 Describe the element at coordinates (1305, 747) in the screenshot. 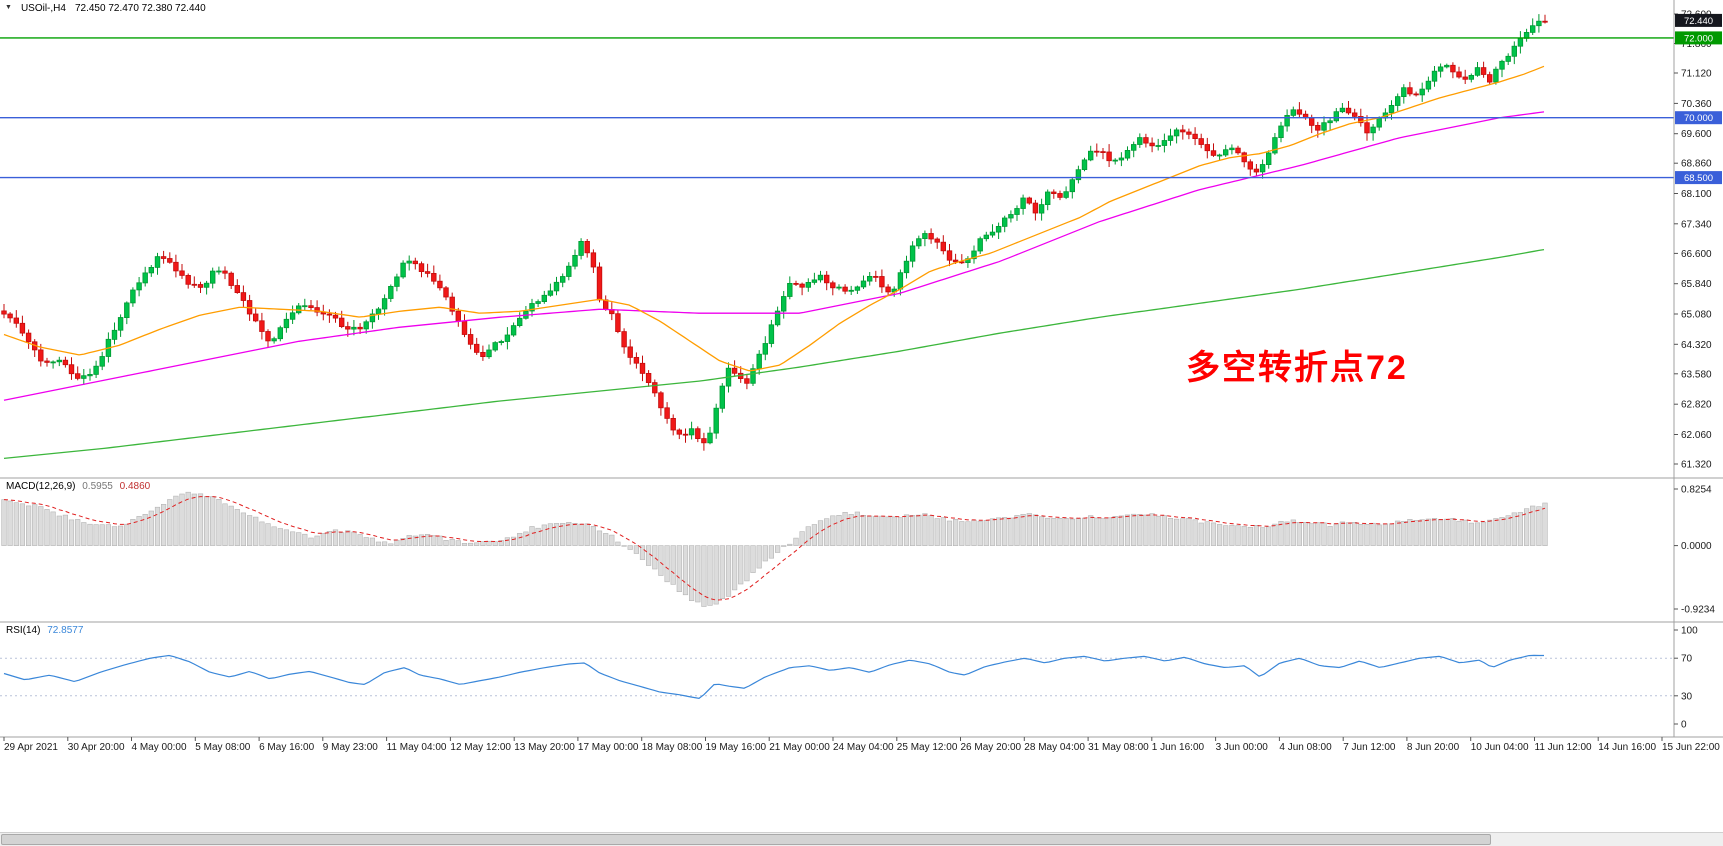

I see `svg-text: 4 Jun 08:00` at that location.